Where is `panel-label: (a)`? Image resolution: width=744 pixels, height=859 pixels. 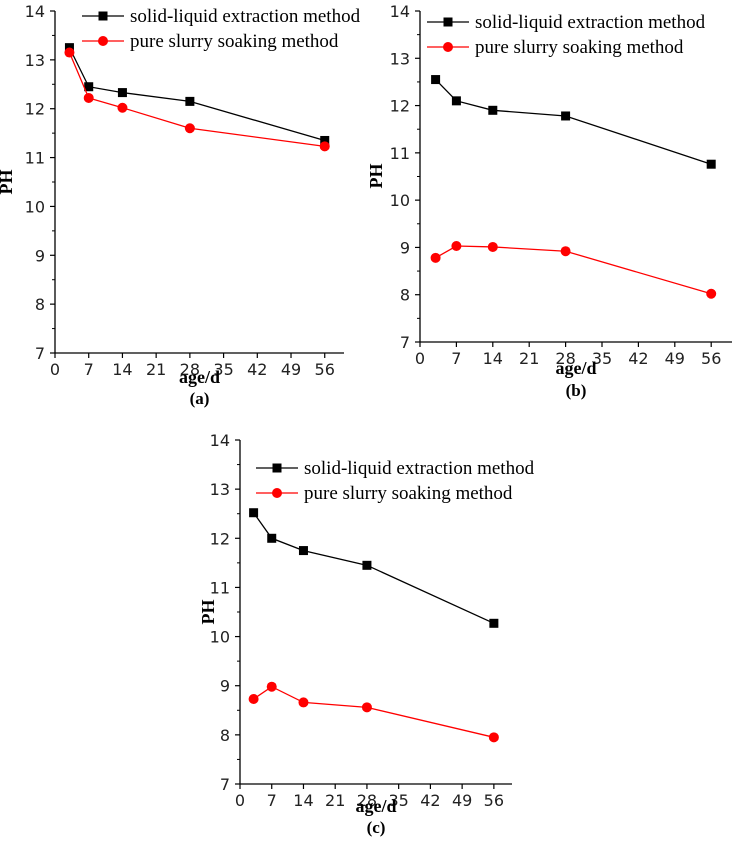
panel-label: (a) is located at coordinates (200, 398).